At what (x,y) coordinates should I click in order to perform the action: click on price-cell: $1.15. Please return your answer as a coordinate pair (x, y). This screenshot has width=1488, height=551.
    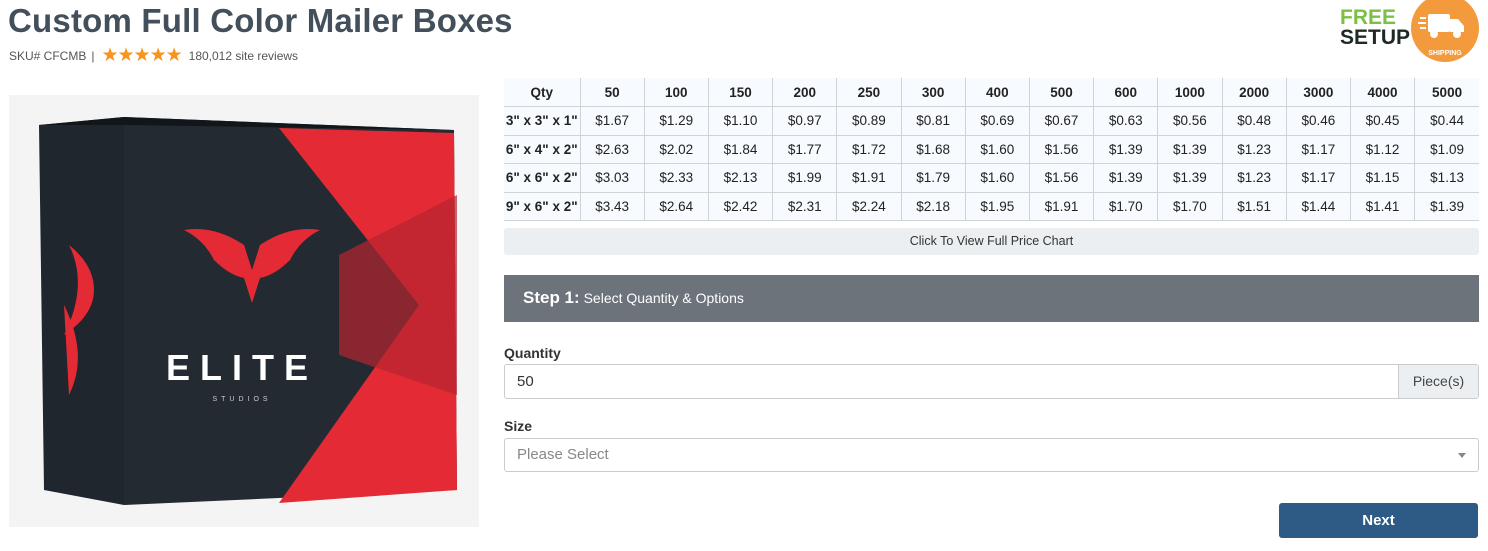
    Looking at the image, I should click on (1382, 178).